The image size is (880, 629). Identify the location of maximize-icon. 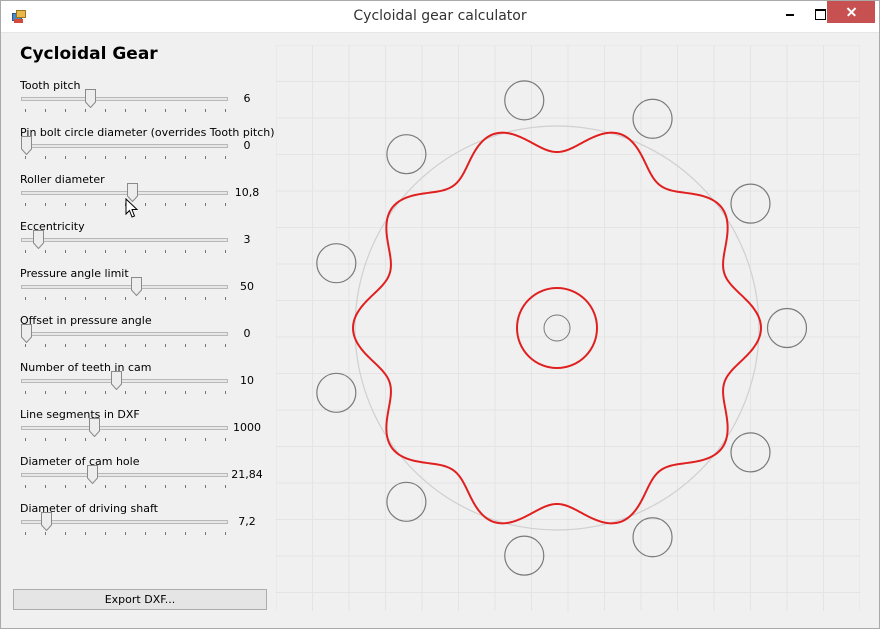
(820, 14).